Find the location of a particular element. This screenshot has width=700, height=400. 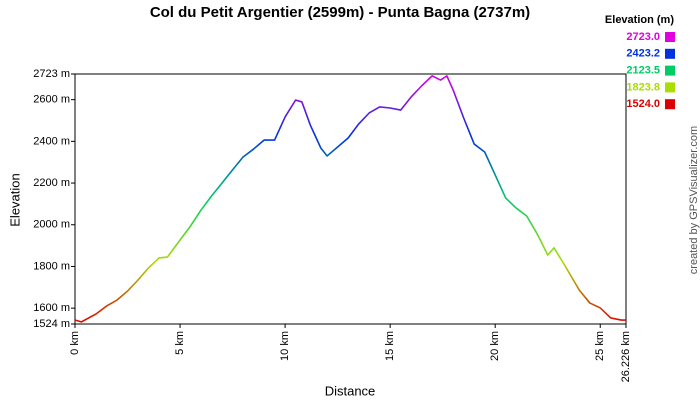

legend-title: Elevation (m) is located at coordinates (639, 20).